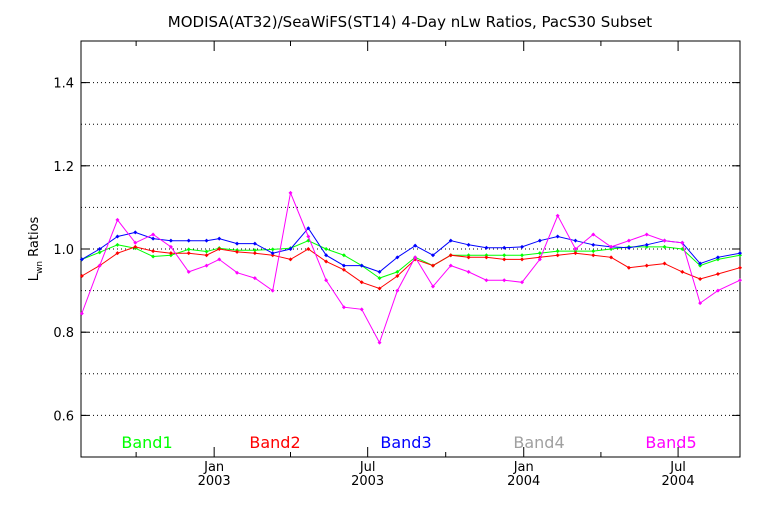  What do you see at coordinates (523, 481) in the screenshot?
I see `x-tick-year-2: 2004` at bounding box center [523, 481].